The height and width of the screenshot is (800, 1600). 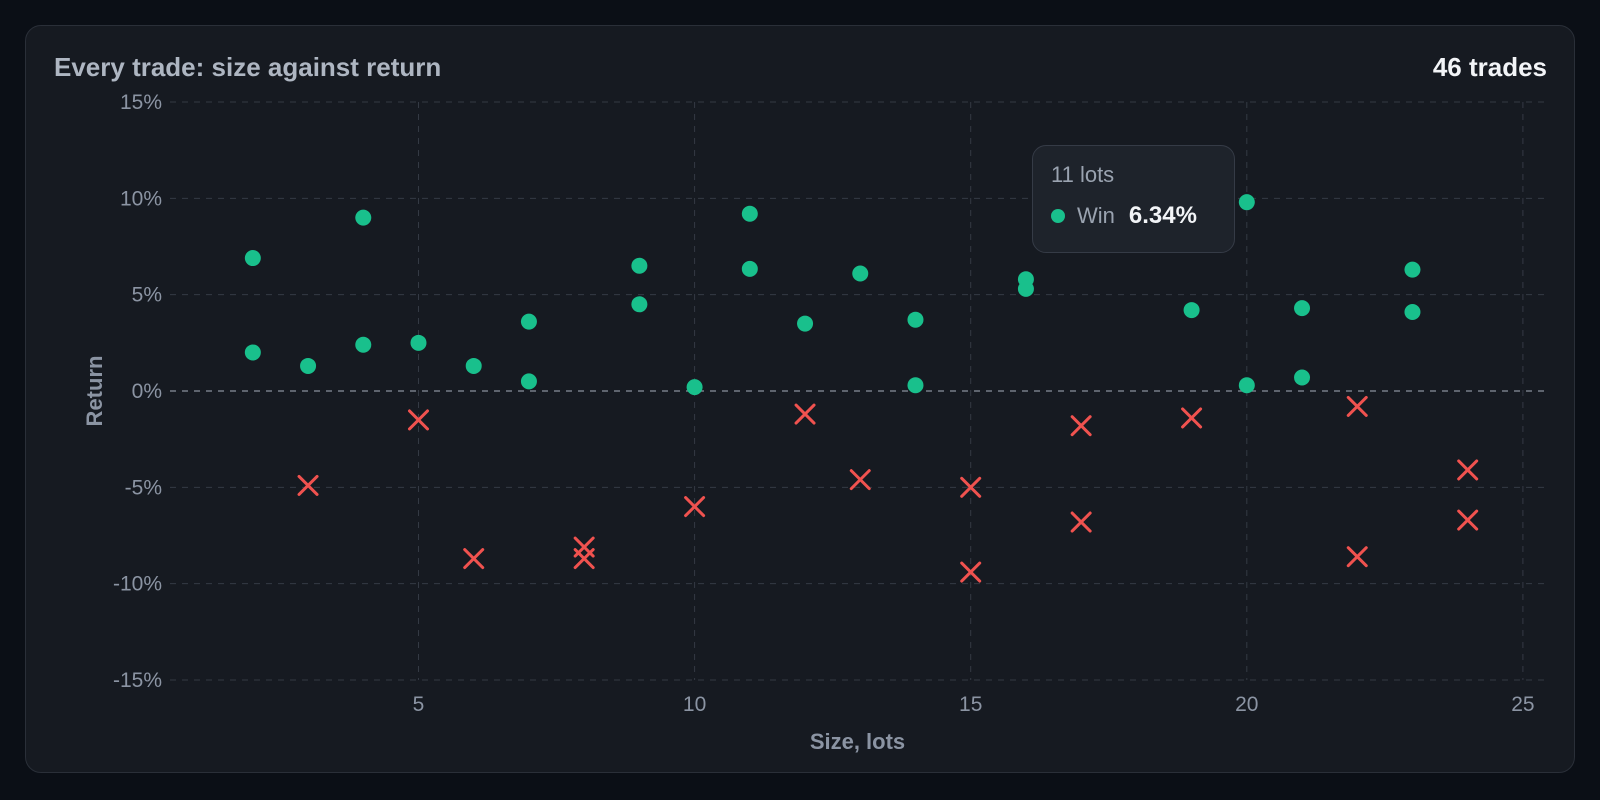 I want to click on y-tick-label: -10%, so click(x=137, y=584).